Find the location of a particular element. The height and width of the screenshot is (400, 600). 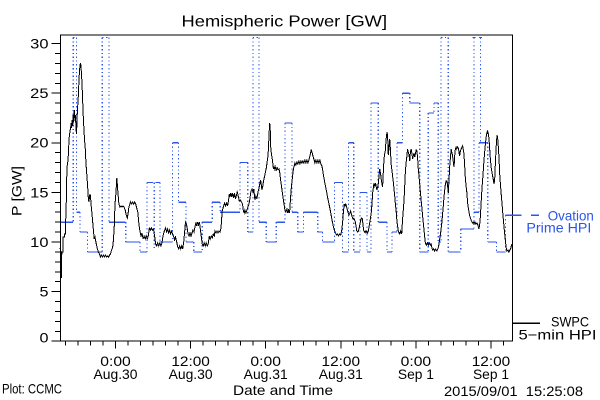

svg-text: 10 is located at coordinates (39, 242).